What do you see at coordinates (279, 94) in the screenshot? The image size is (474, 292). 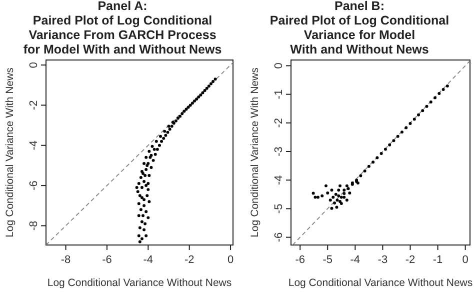 I see `y-tick-label: -1` at bounding box center [279, 94].